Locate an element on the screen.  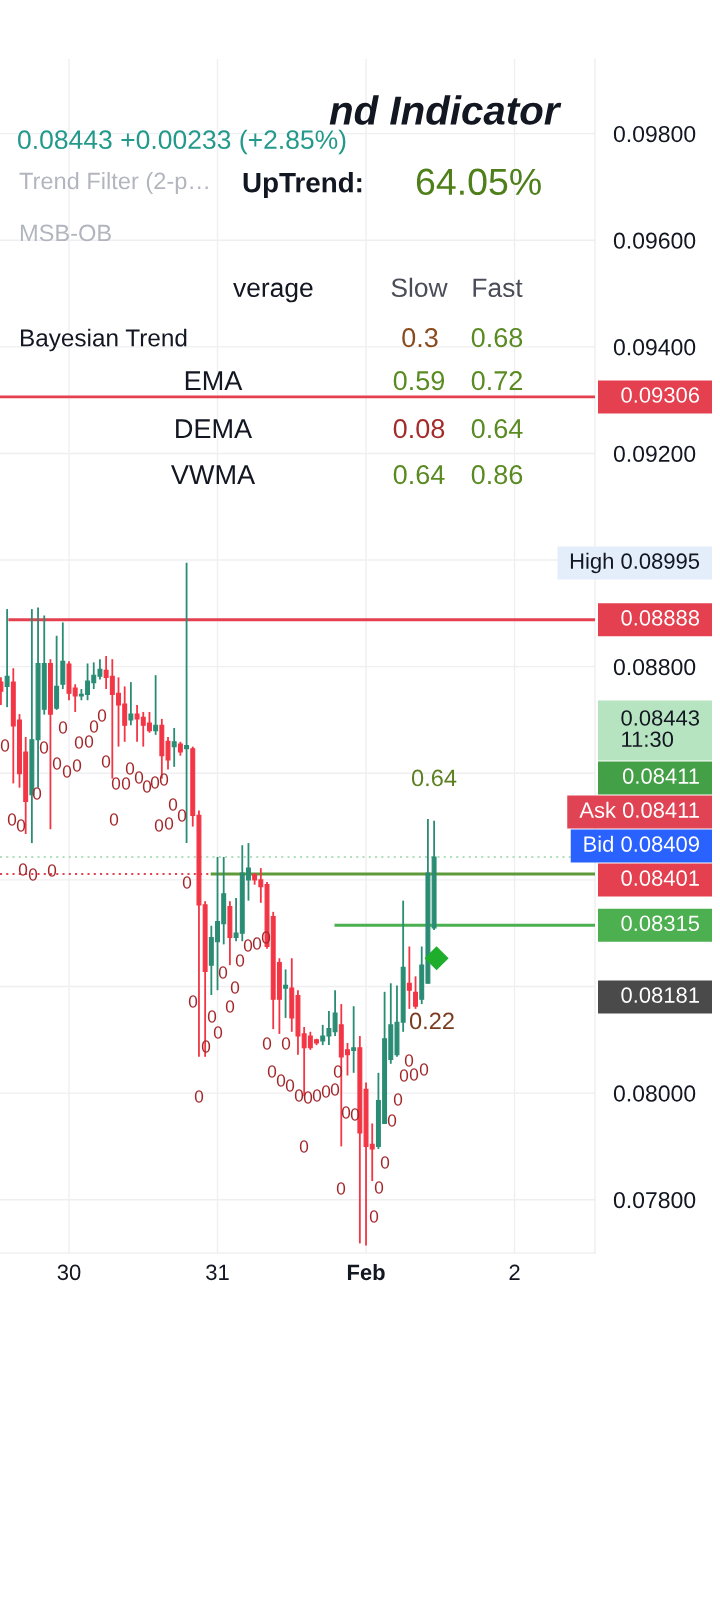
x-tick-label: 30 is located at coordinates (69, 1272).